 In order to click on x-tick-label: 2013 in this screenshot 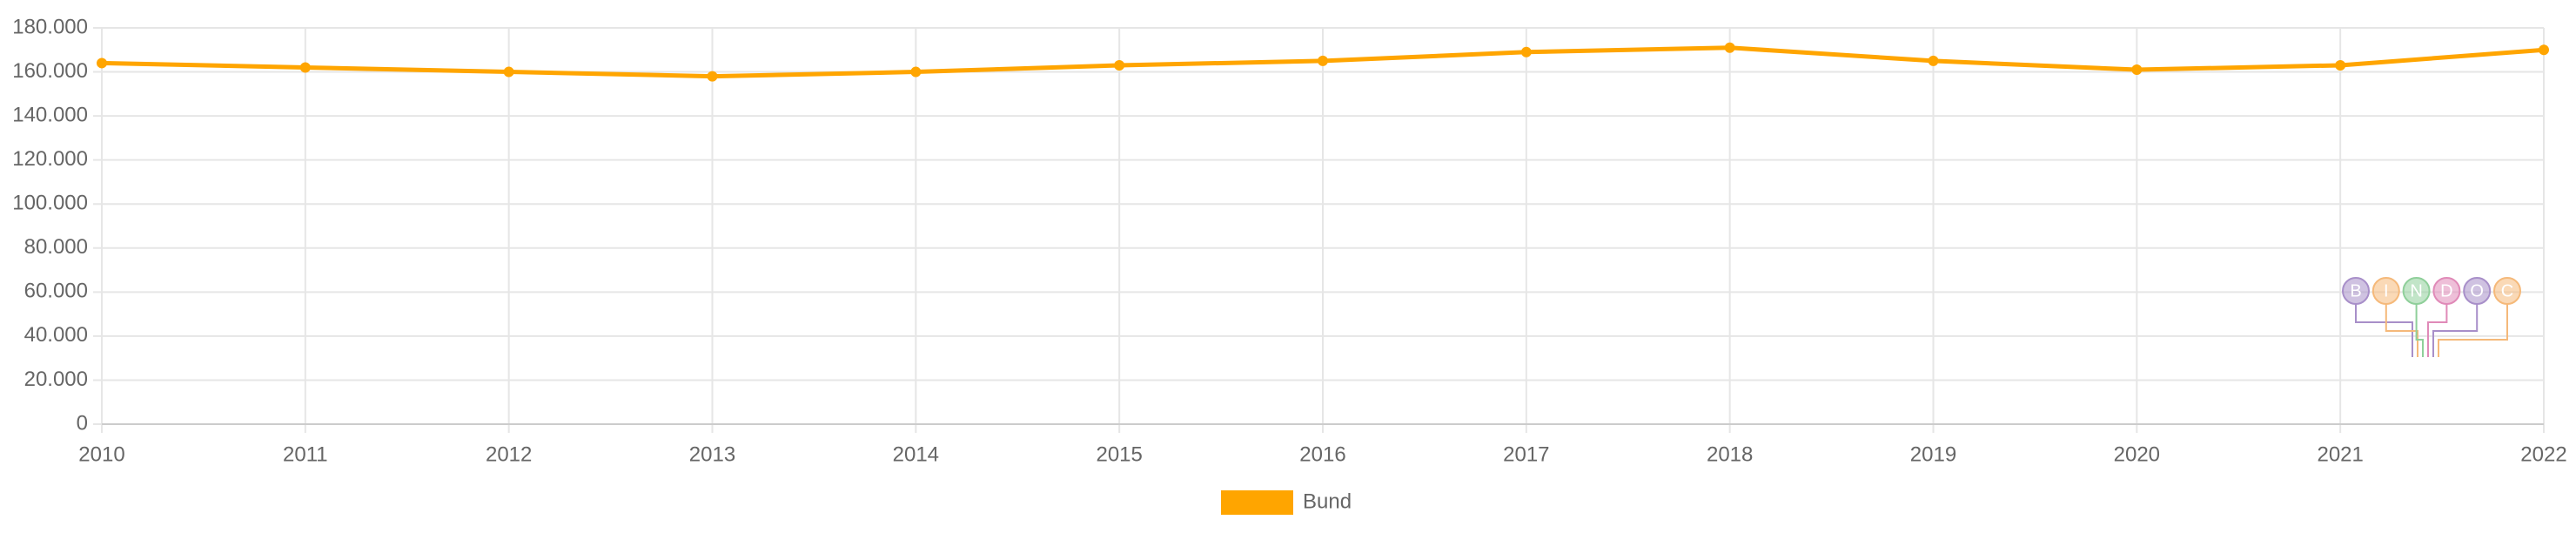, I will do `click(712, 454)`.